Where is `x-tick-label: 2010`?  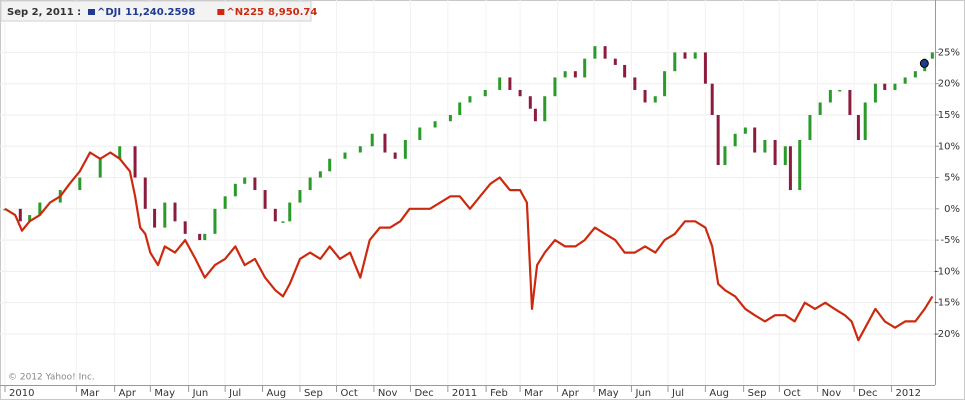 x-tick-label: 2010 is located at coordinates (21, 393).